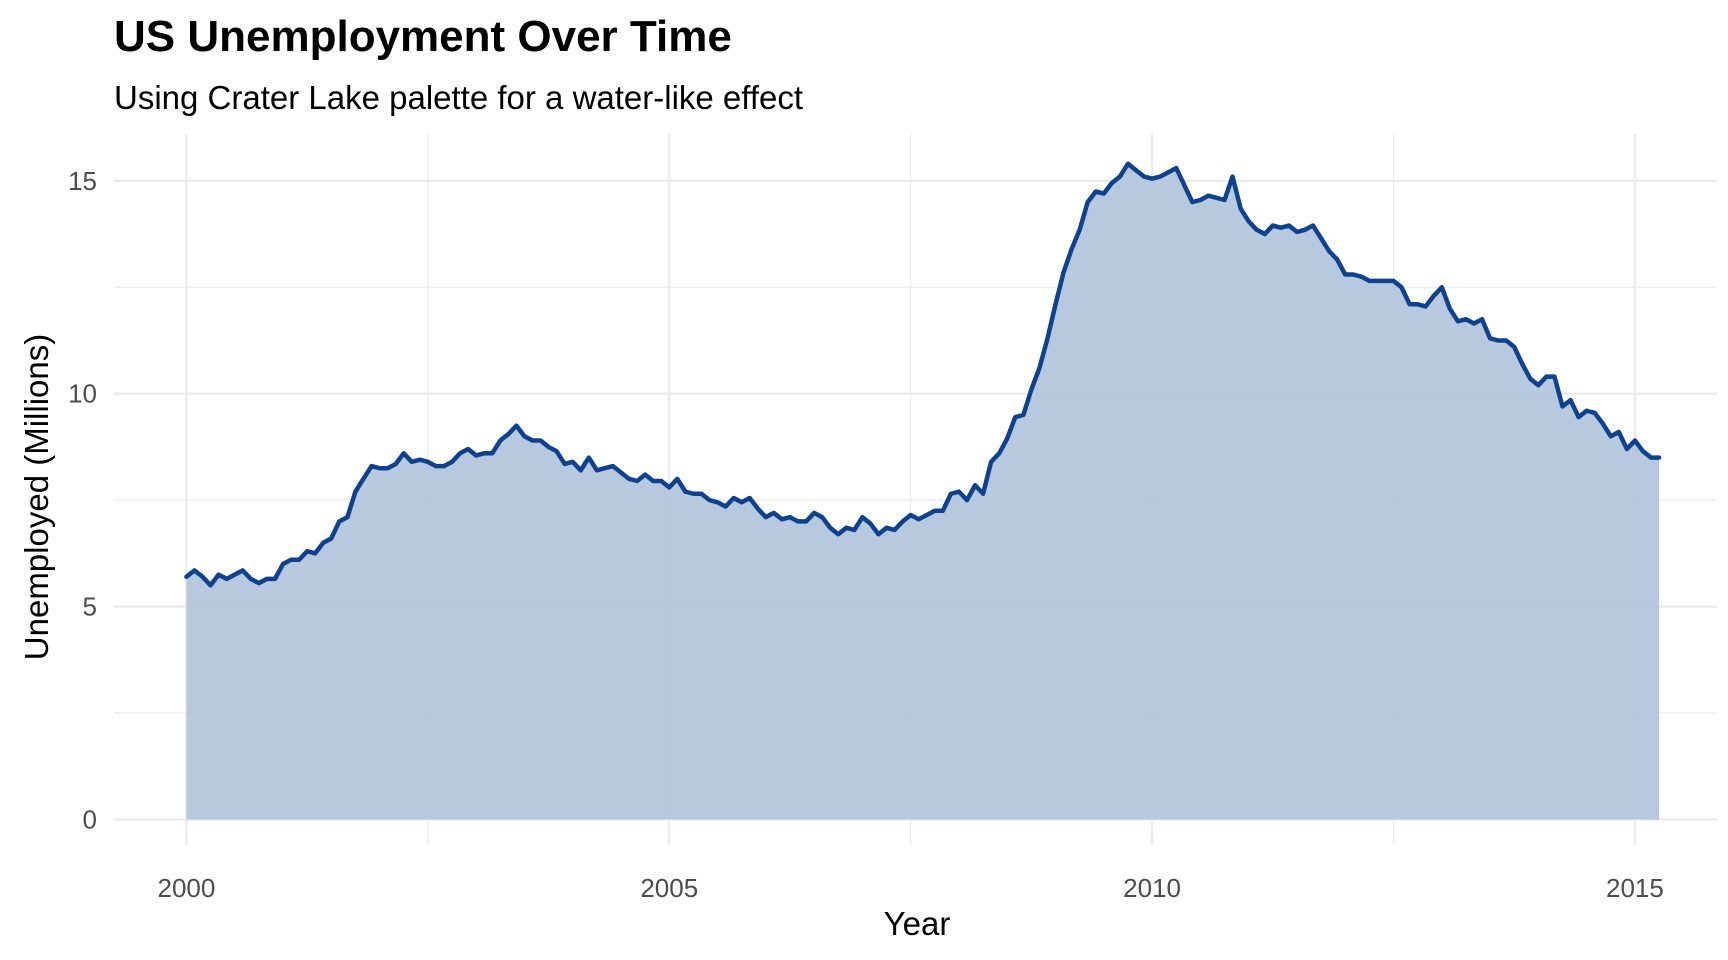 This screenshot has width=1728, height=960. I want to click on y-axis-ticks: 0 5 10 15, so click(82, 500).